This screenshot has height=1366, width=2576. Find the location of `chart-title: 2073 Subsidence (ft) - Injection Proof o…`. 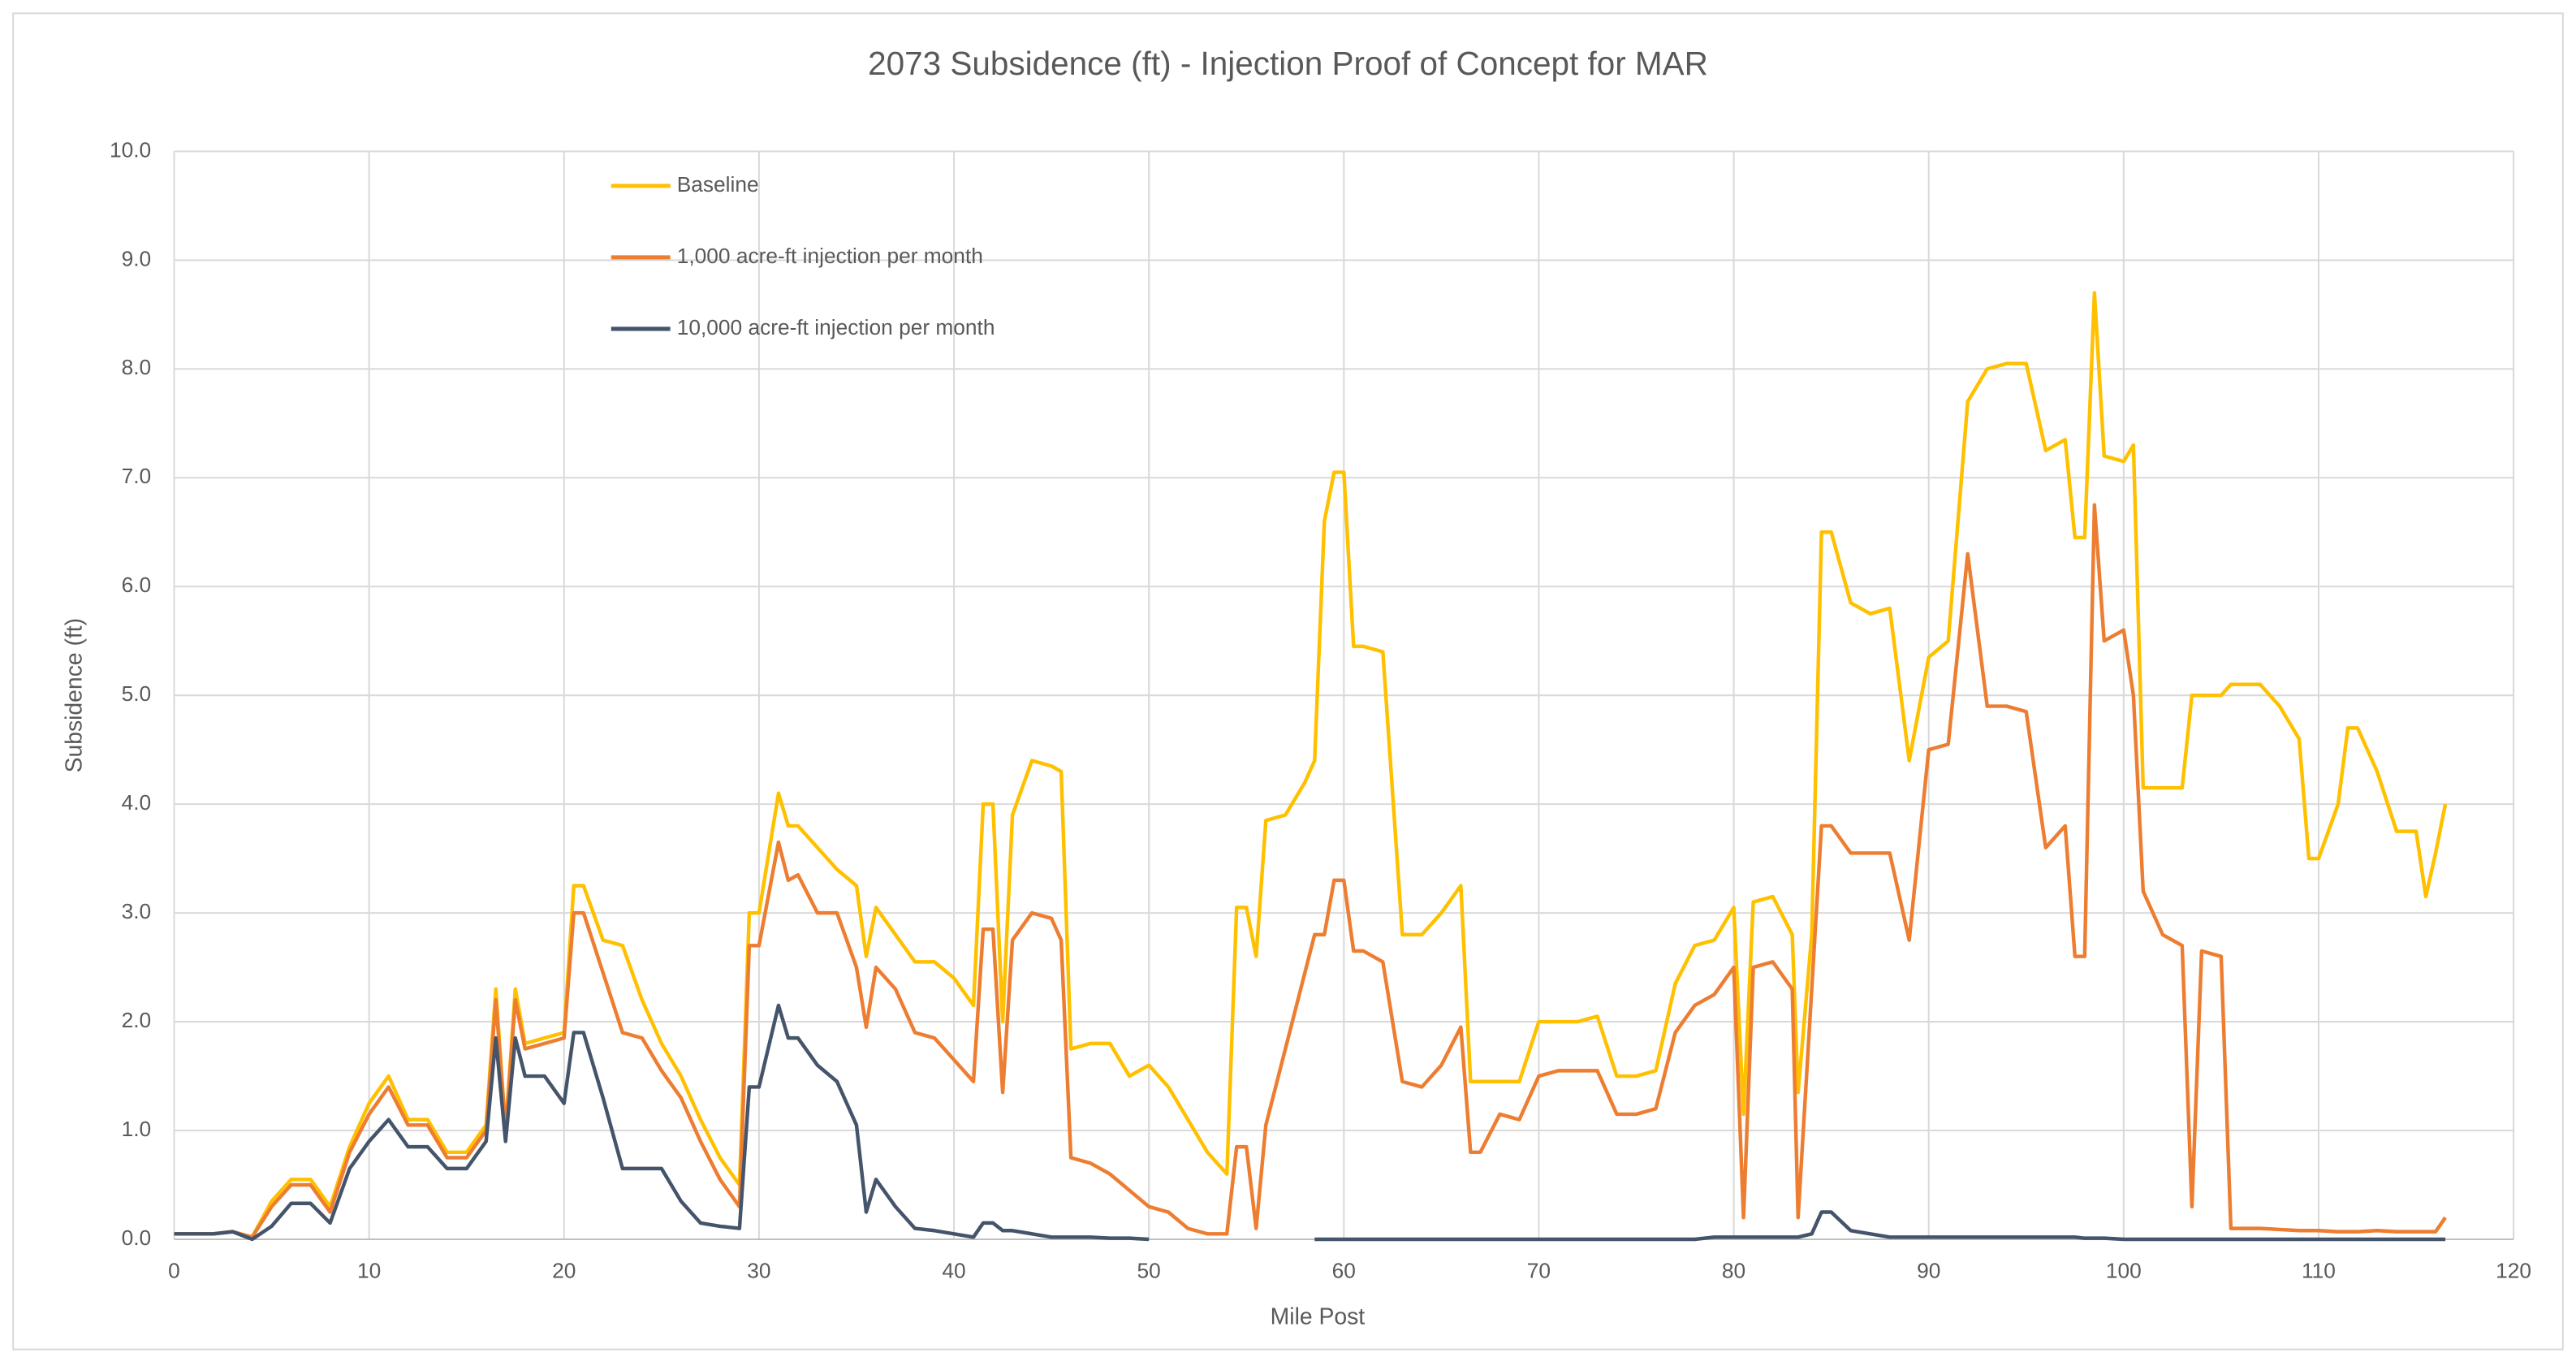

chart-title: 2073 Subsidence (ft) - Injection Proof o… is located at coordinates (1288, 64).